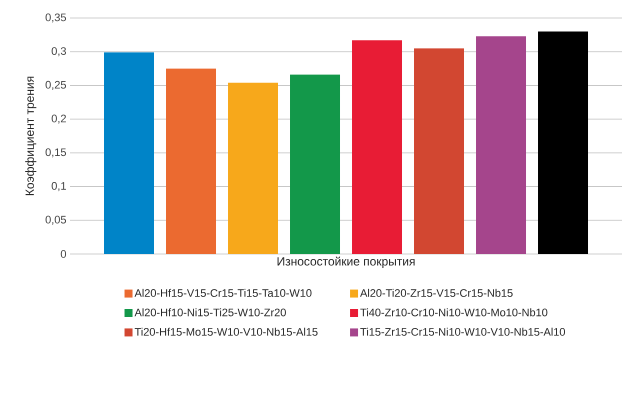 This screenshot has height=418, width=636. Describe the element at coordinates (454, 312) in the screenshot. I see `legend-label: Ti40-Zr10-Cr10-Ni10-W10-Mo10-Nb10` at that location.